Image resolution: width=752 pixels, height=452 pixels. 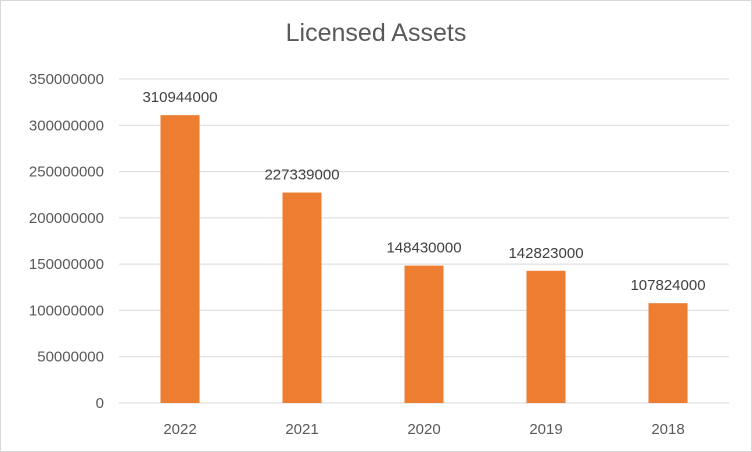 I want to click on x-tick-label: 2018, so click(x=667, y=429).